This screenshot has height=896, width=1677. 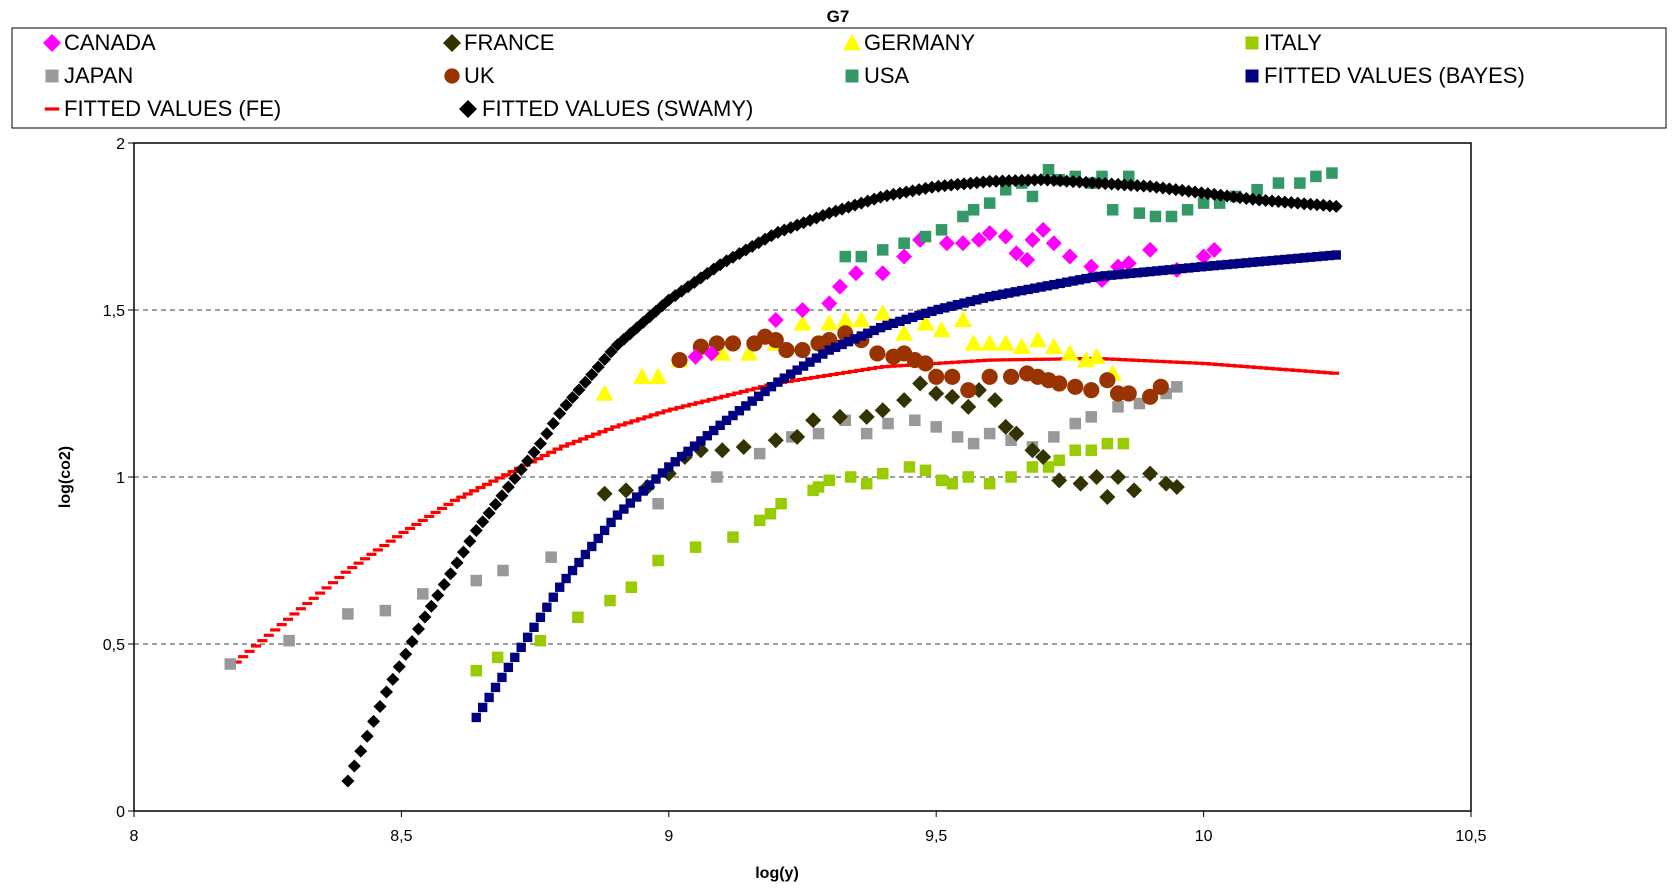 I want to click on y-tick-label: 1, so click(x=120, y=478).